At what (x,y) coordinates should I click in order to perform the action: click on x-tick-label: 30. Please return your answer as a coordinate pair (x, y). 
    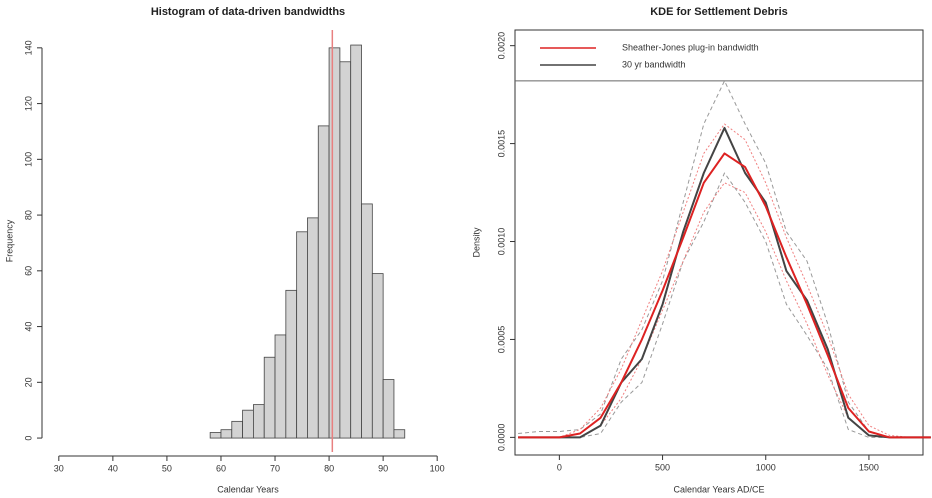
    Looking at the image, I should click on (59, 468).